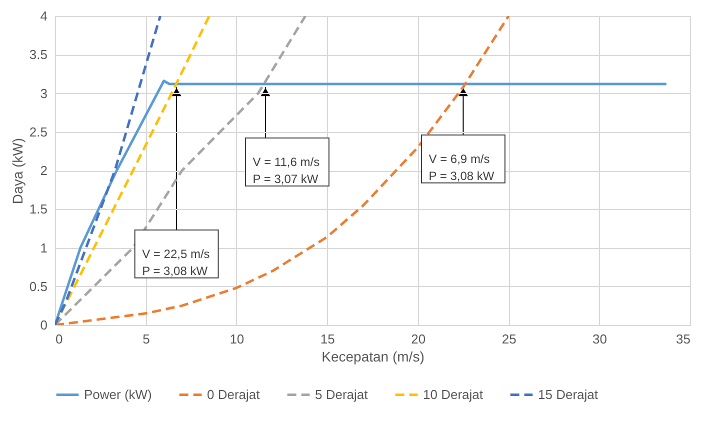  Describe the element at coordinates (44, 16) in the screenshot. I see `y-tick-label: 4` at that location.